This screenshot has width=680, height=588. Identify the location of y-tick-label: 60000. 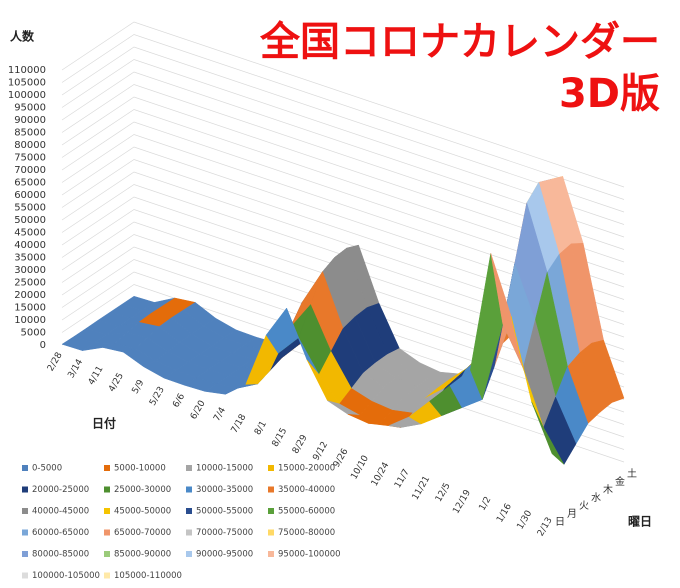
(30, 195).